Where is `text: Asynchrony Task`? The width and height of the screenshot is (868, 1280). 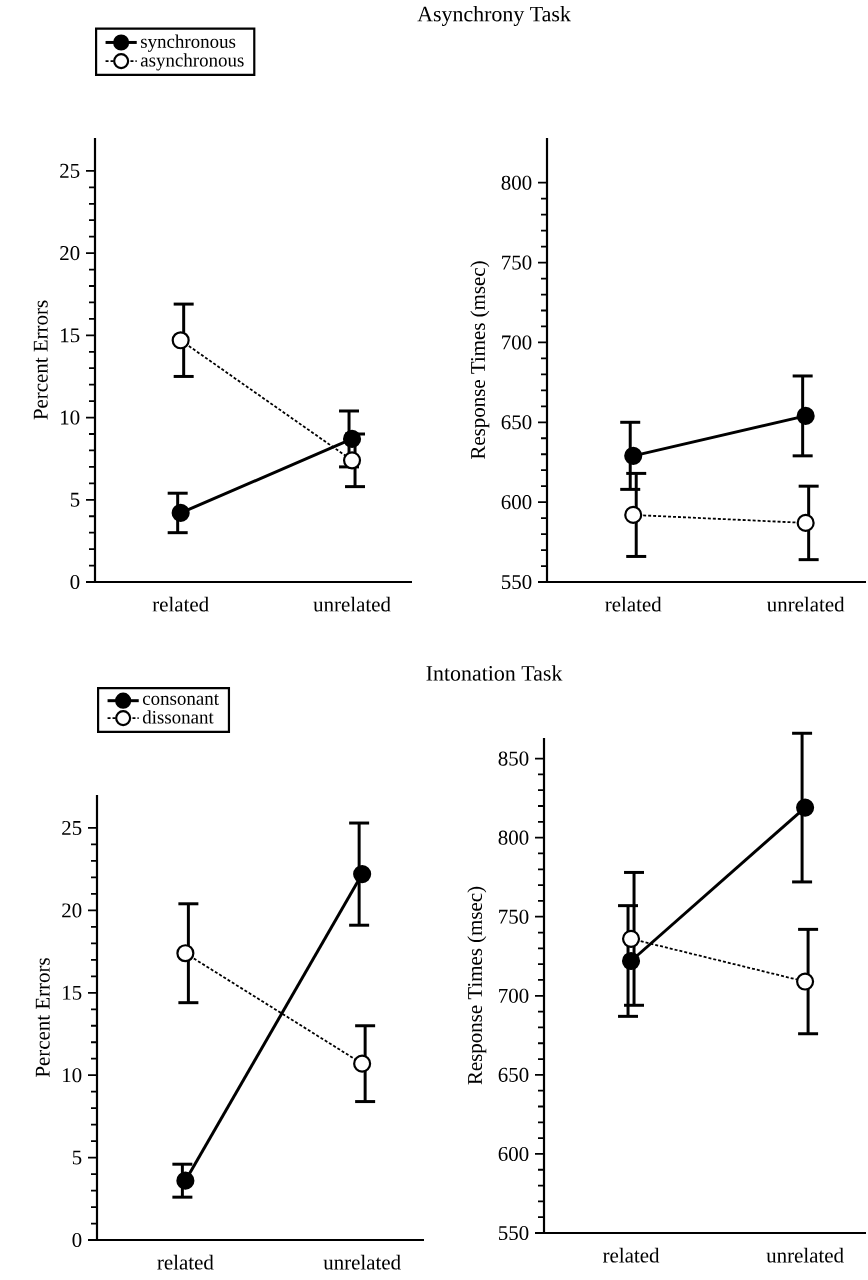 text: Asynchrony Task is located at coordinates (494, 16).